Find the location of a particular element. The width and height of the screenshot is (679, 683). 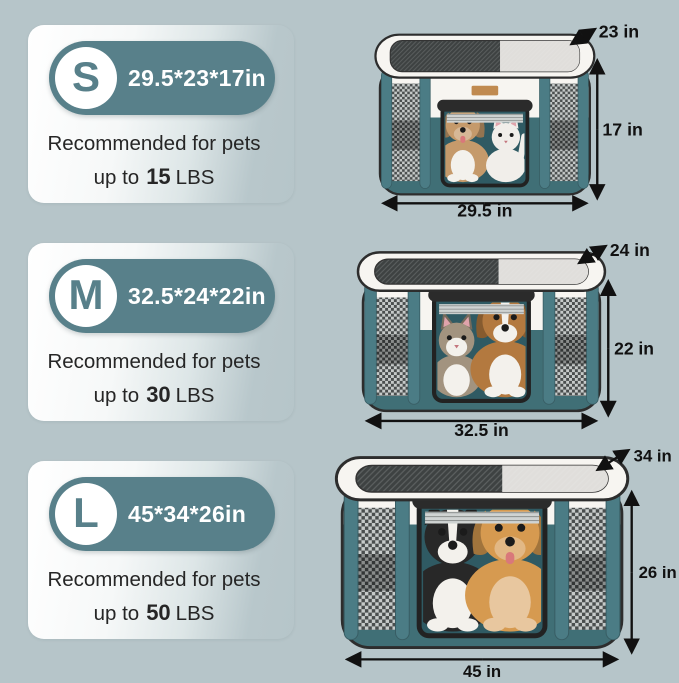

size-letter: L is located at coordinates (86, 512).